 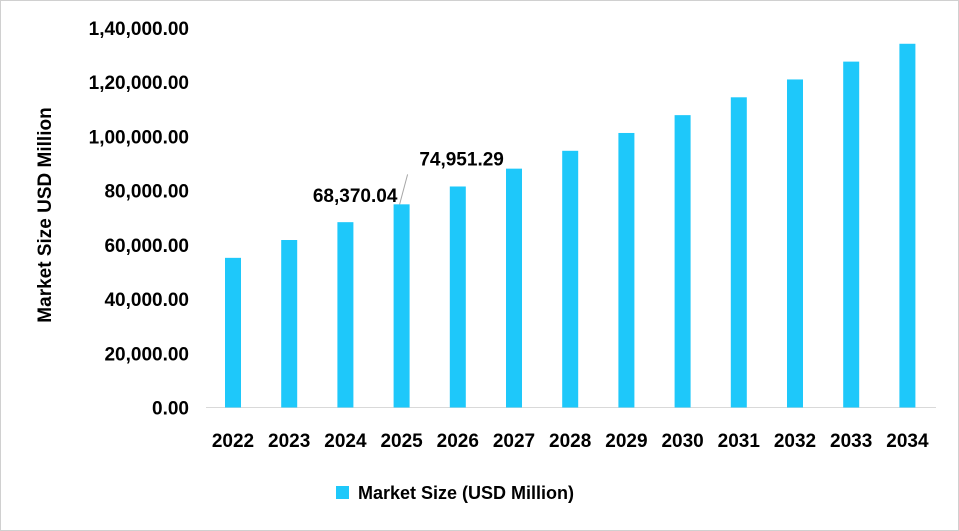 What do you see at coordinates (342, 492) in the screenshot?
I see `legend-swatch` at bounding box center [342, 492].